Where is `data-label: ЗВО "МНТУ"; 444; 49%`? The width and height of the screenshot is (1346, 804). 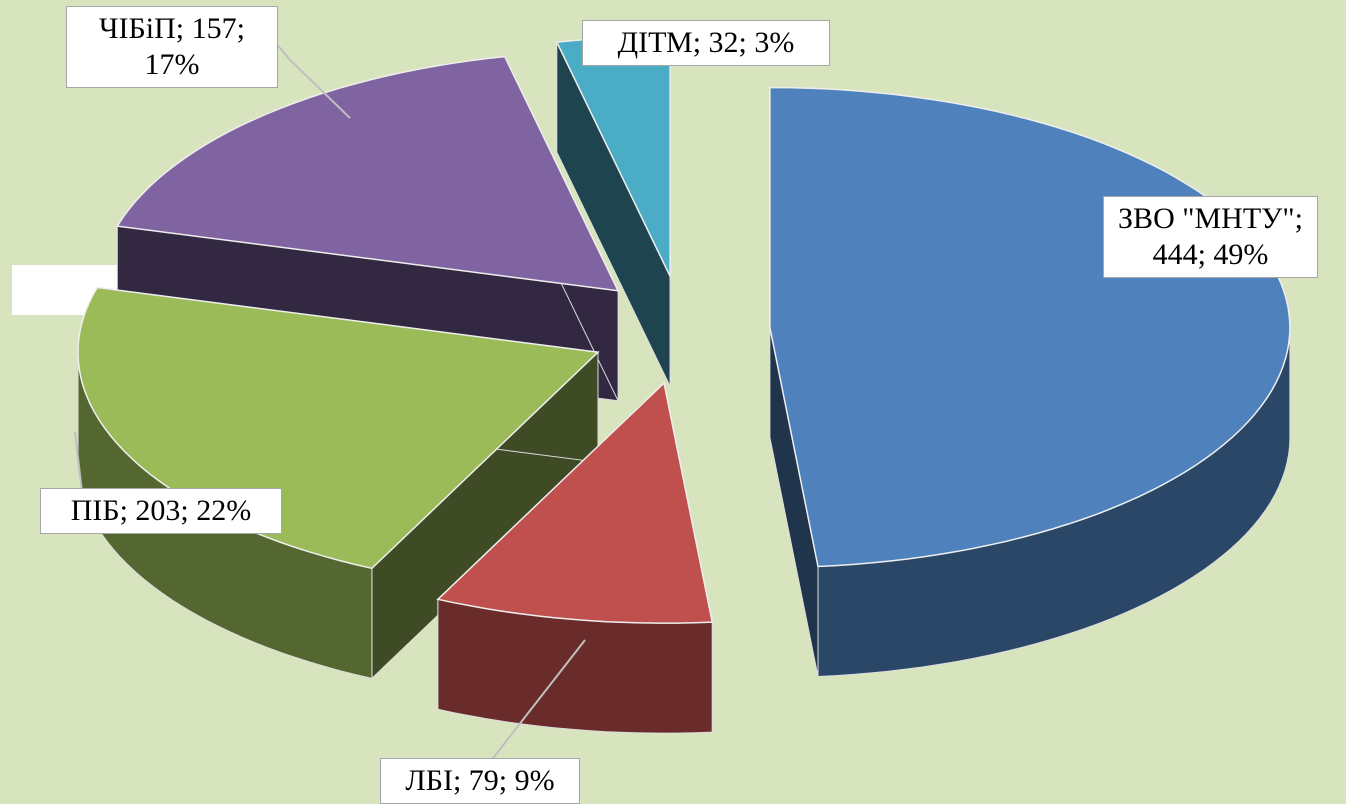
data-label: ЗВО "МНТУ"; 444; 49% is located at coordinates (1210, 237).